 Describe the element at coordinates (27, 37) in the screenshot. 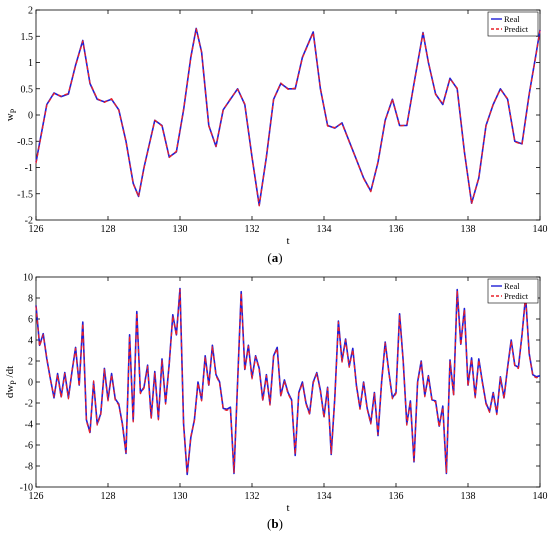

I see `y-tick-label: 1.5` at that location.